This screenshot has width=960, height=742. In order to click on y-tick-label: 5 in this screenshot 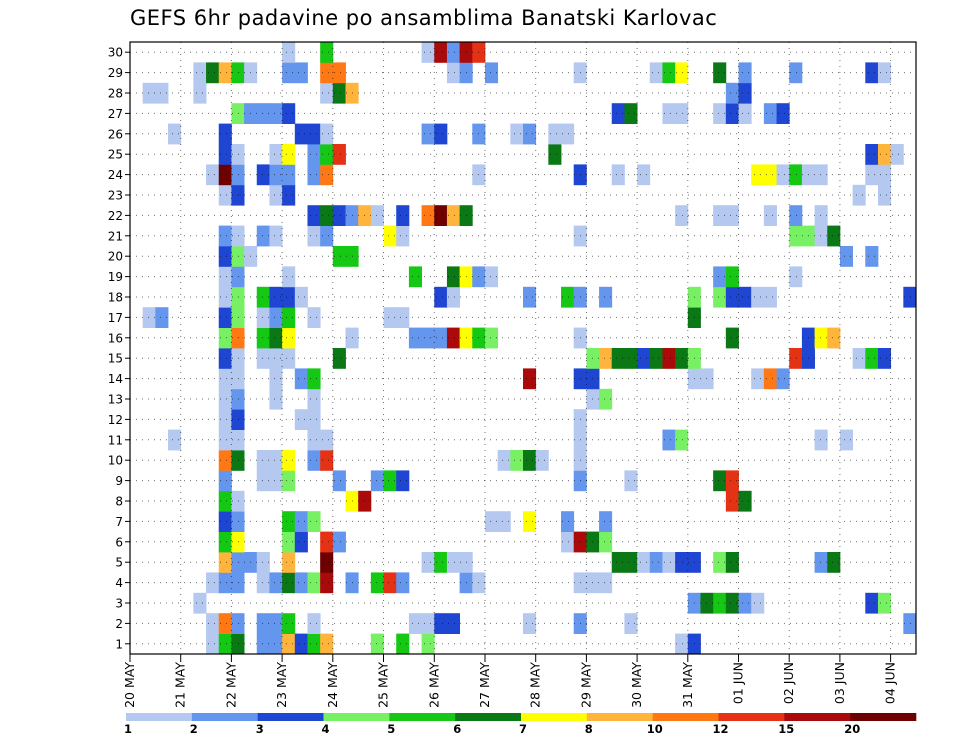, I will do `click(119, 563)`.